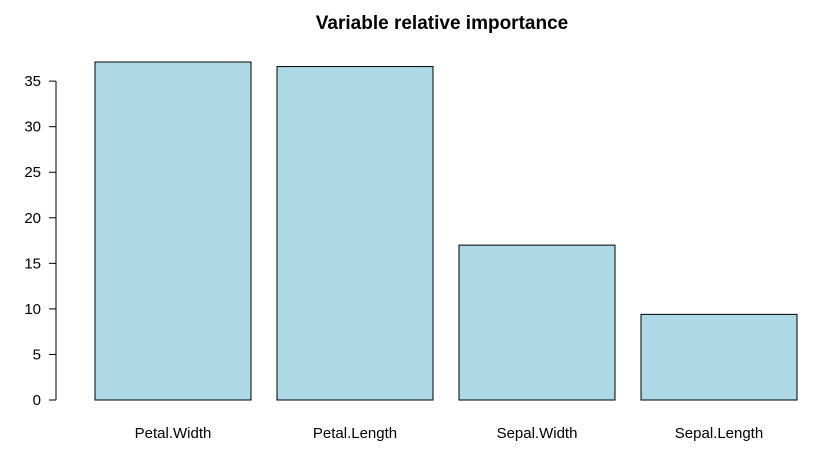 The image size is (817, 455). I want to click on y-axis: 0 5 10 15 20 25 30 35, so click(40, 241).